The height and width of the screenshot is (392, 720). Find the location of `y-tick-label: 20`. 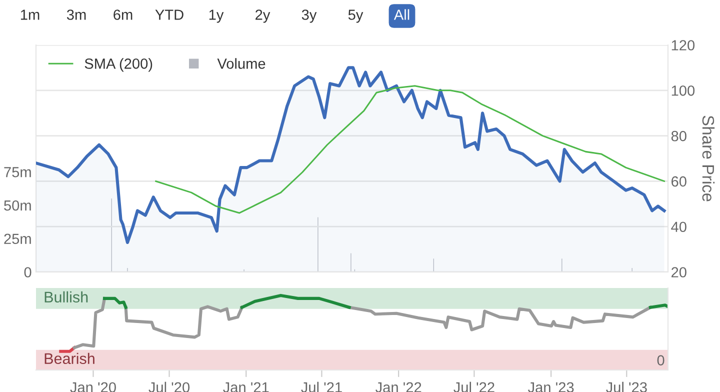

y-tick-label: 20 is located at coordinates (679, 272).